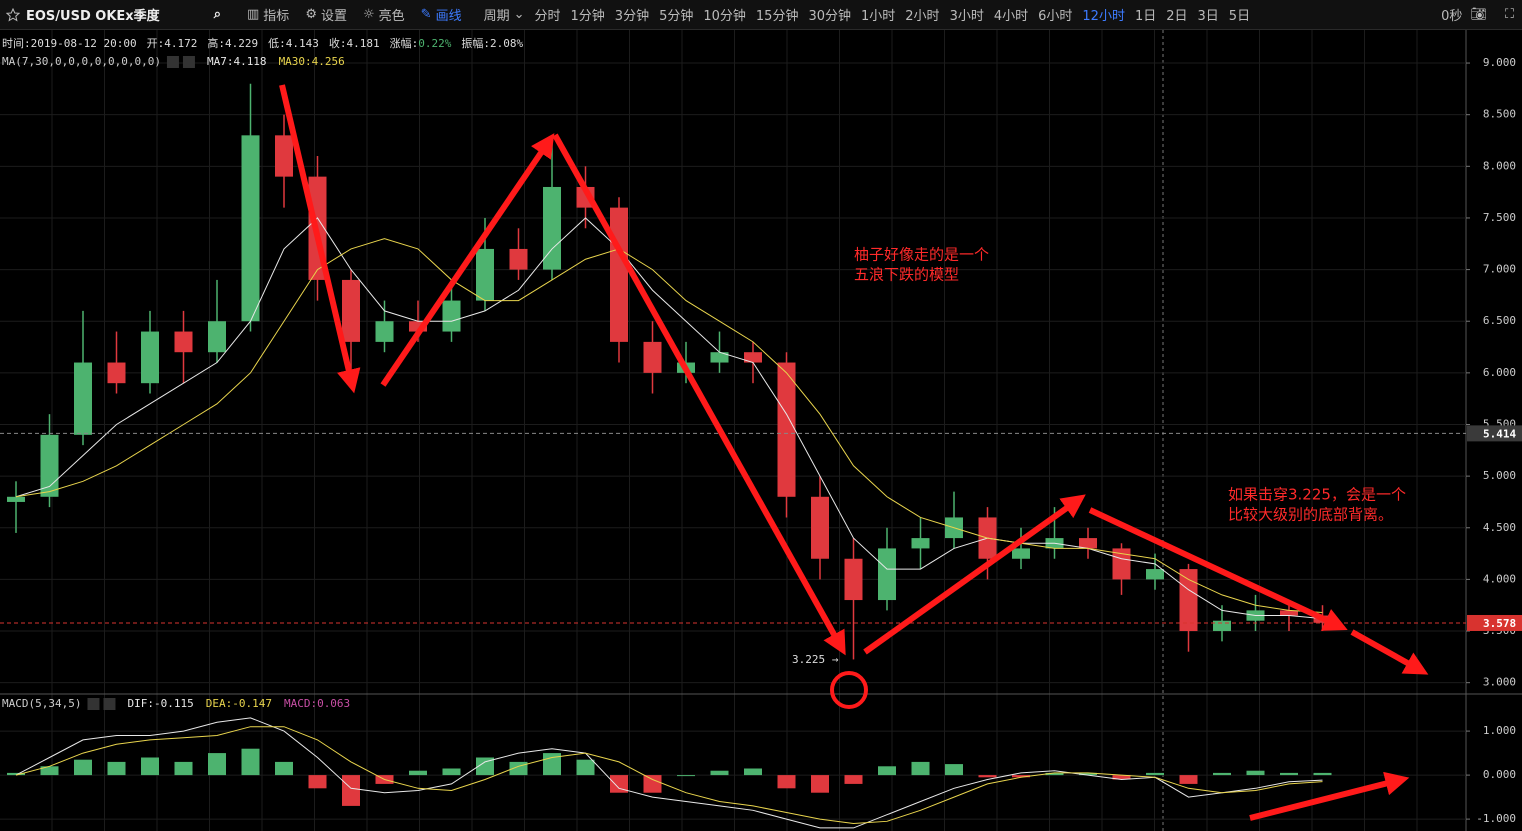  Describe the element at coordinates (878, 16) in the screenshot. I see `interval: 1小时` at that location.